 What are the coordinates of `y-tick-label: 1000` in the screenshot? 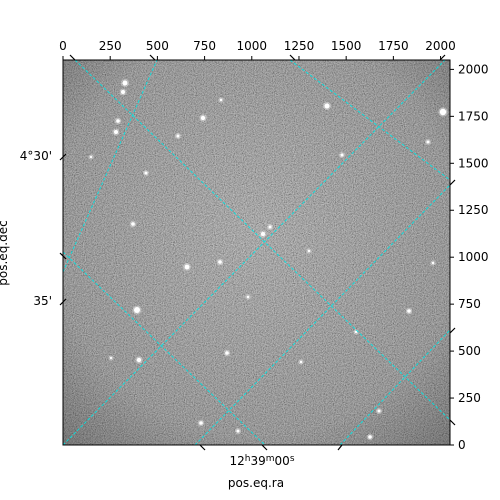 It's located at (473, 257).